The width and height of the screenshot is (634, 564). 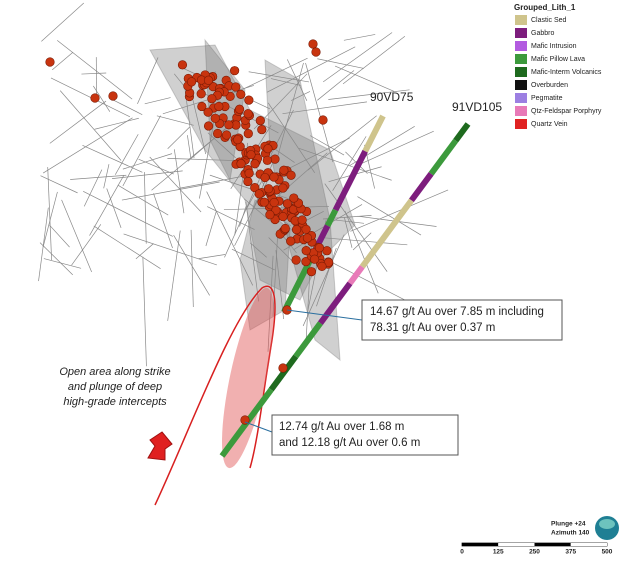 What do you see at coordinates (341, 427) in the screenshot?
I see `callout-text: 12.74 g/t Au over 1.68 m` at bounding box center [341, 427].